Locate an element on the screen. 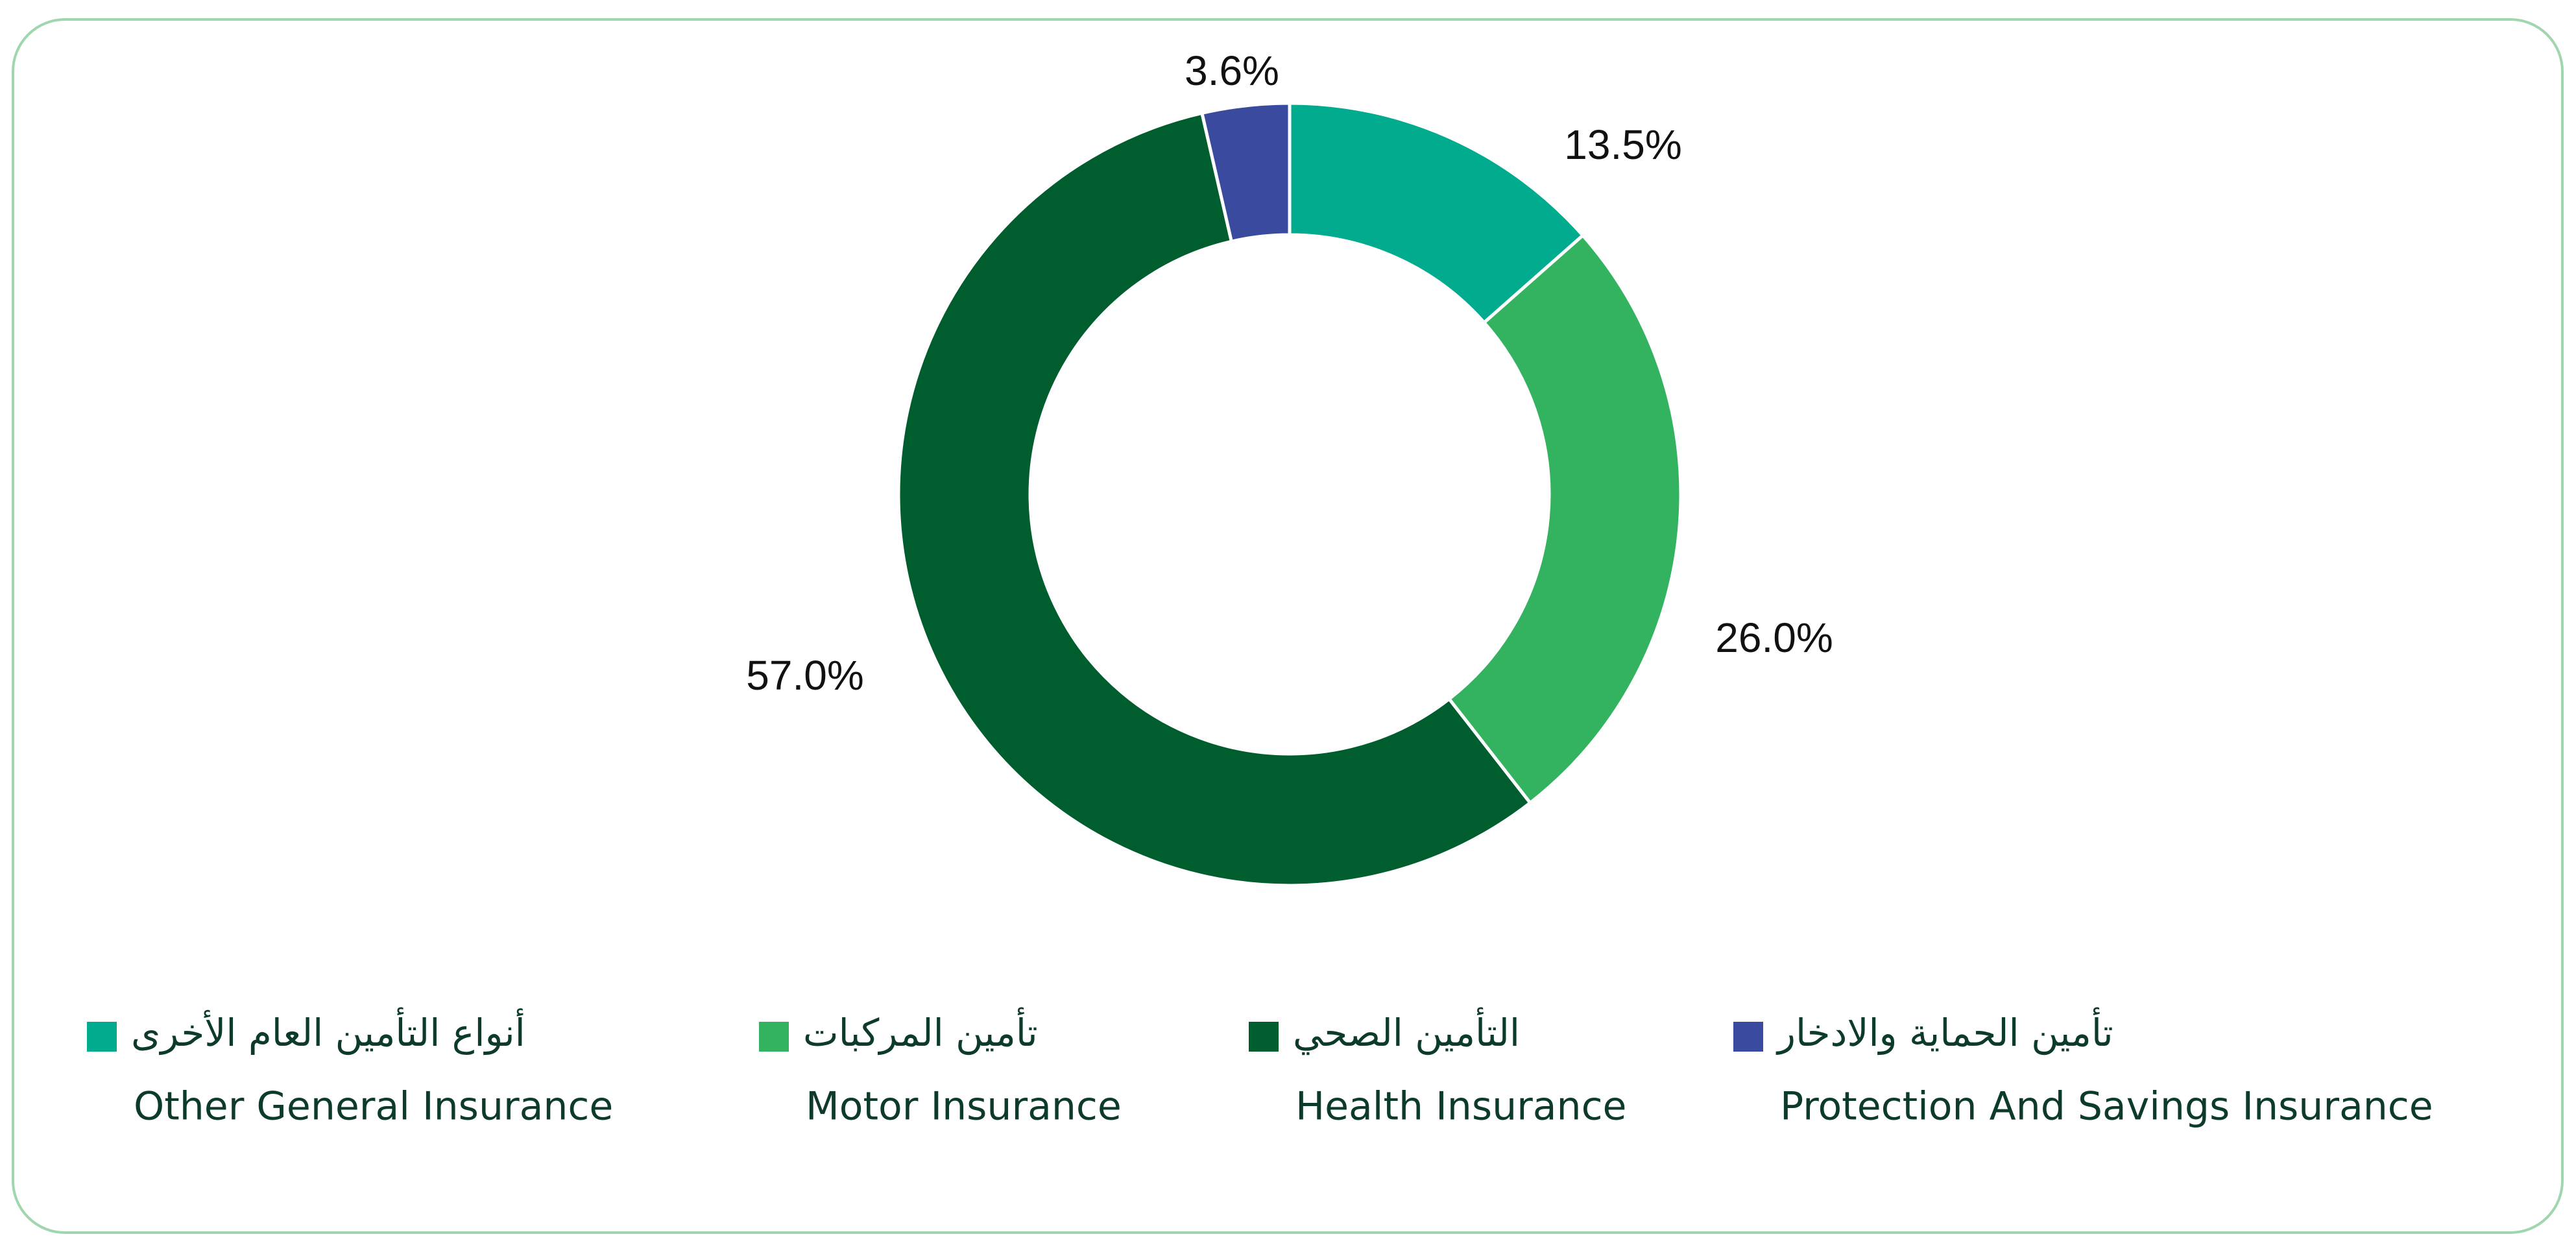 The width and height of the screenshot is (2576, 1243). data-label: 26.0% is located at coordinates (1774, 637).